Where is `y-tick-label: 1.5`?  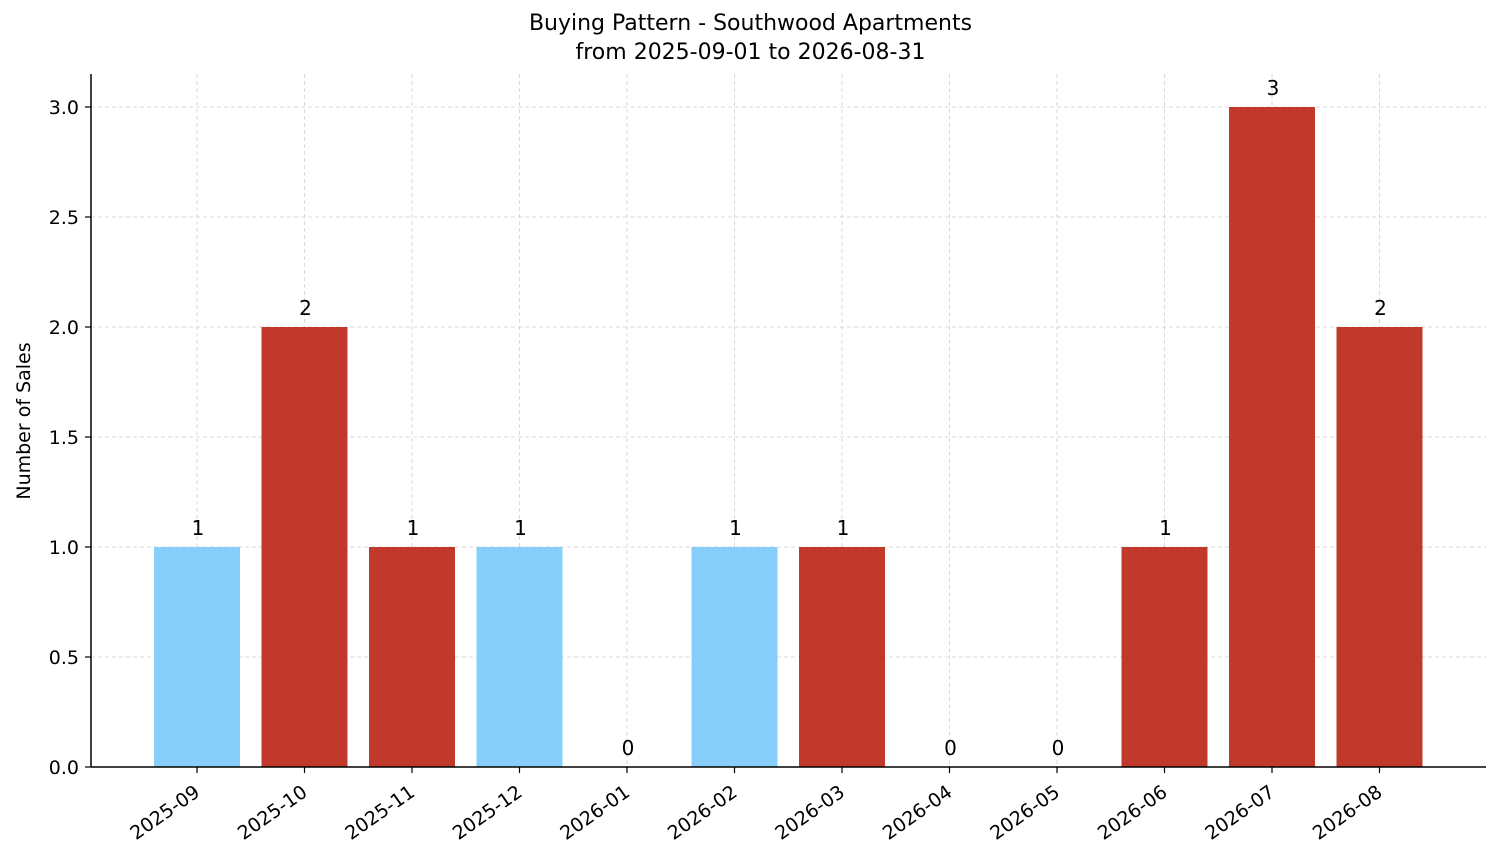
y-tick-label: 1.5 is located at coordinates (64, 438).